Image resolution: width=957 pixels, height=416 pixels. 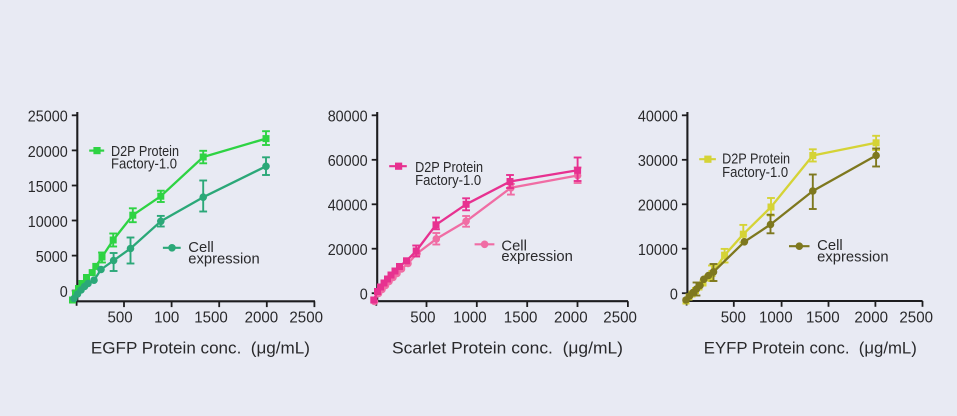 I want to click on svg-text: EGFP Protein conc. (μg/mL), so click(x=200, y=348).